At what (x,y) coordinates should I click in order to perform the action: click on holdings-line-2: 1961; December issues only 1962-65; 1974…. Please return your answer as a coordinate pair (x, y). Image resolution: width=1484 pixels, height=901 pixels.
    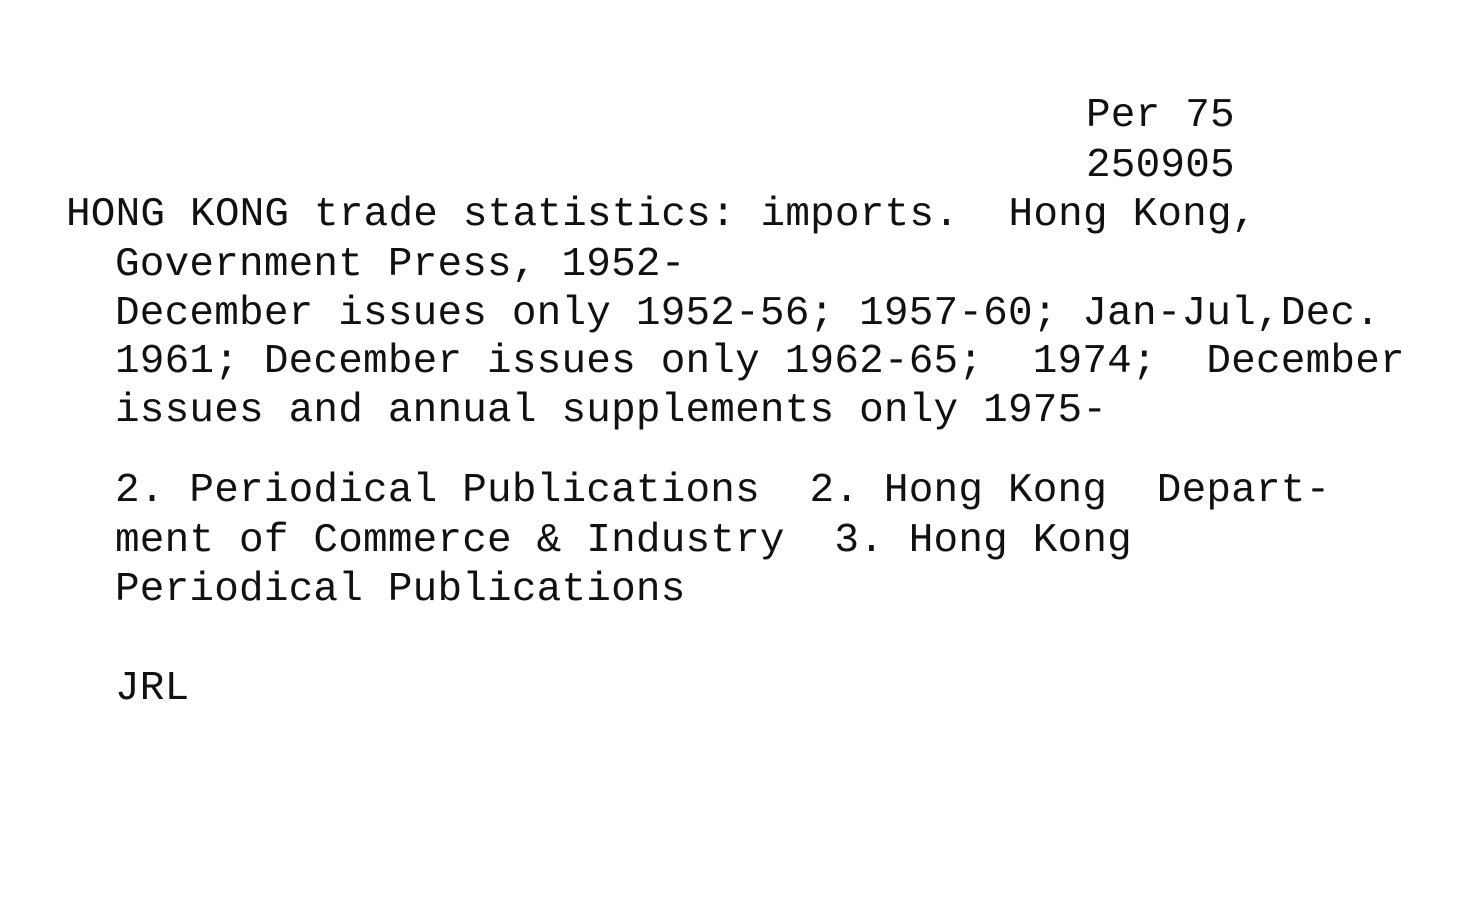
    Looking at the image, I should click on (760, 362).